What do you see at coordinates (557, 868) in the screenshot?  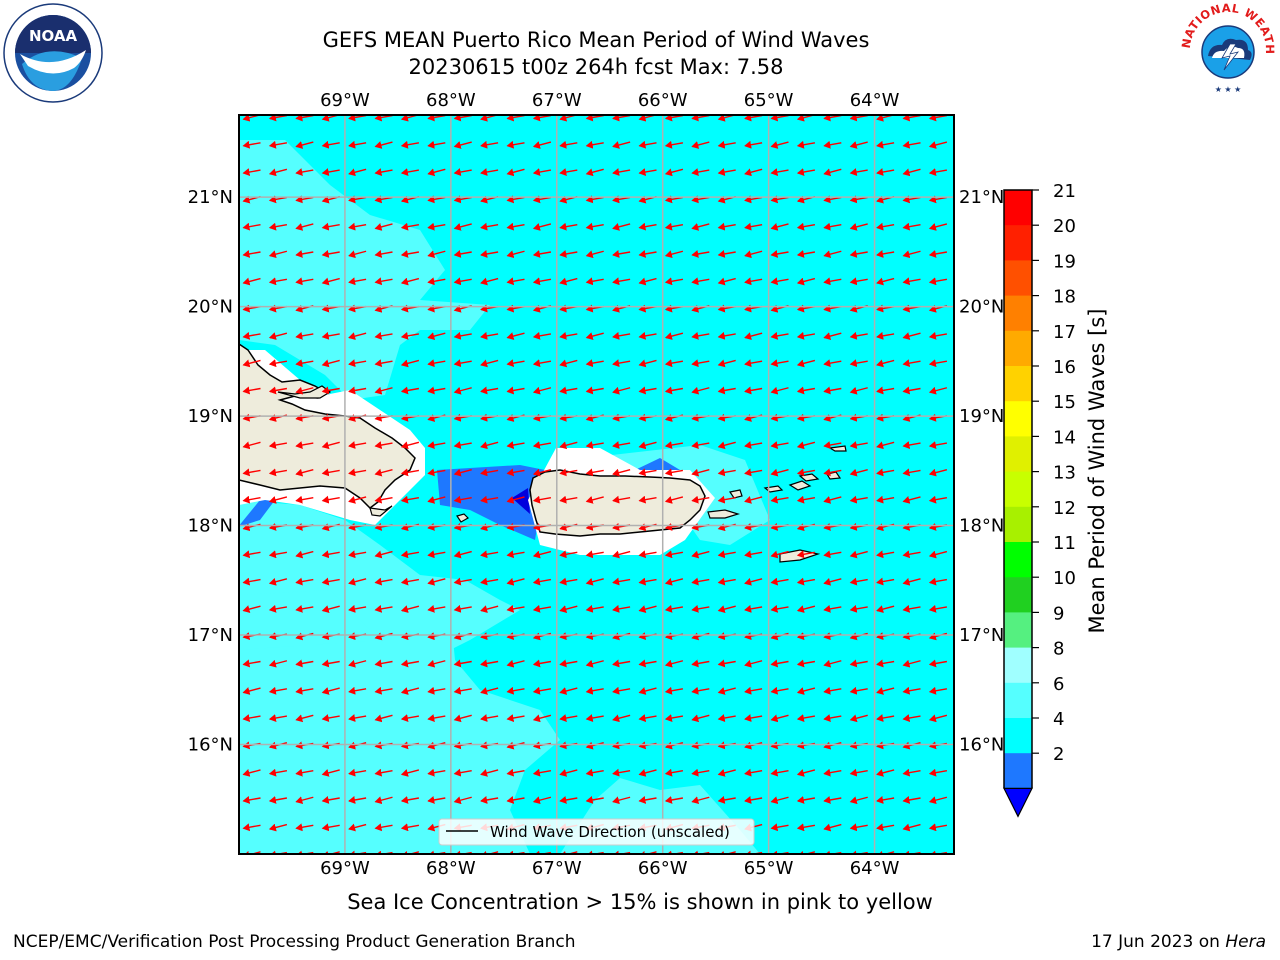 I see `lon-label-bottom-2: 67°W` at bounding box center [557, 868].